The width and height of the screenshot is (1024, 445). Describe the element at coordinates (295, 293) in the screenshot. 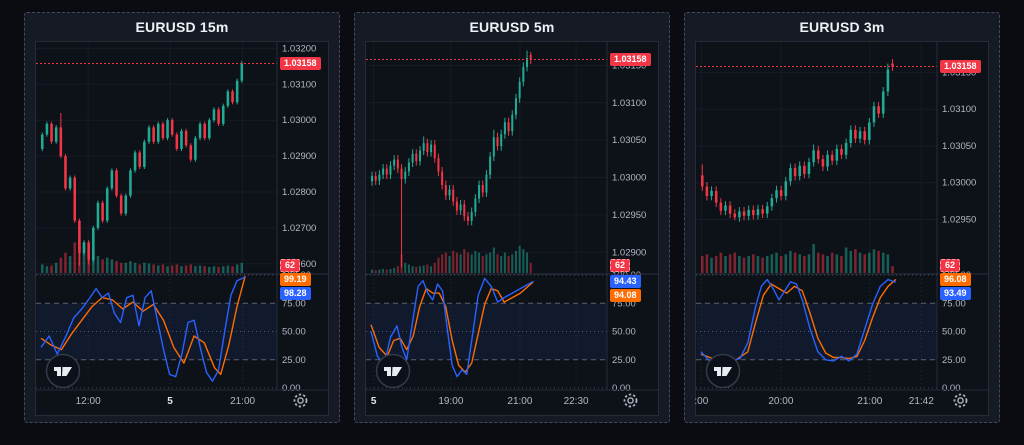

I see `stoch-k-badge: 98.28` at that location.